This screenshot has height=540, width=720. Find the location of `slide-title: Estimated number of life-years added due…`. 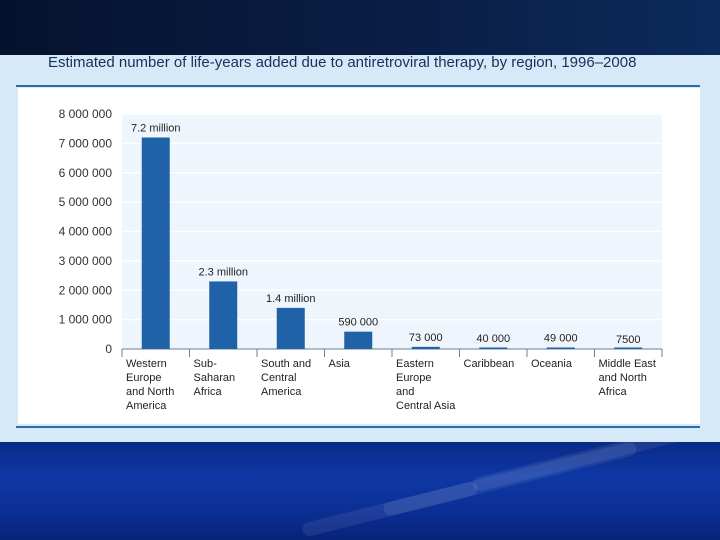

slide-title: Estimated number of life-years added due… is located at coordinates (342, 62).